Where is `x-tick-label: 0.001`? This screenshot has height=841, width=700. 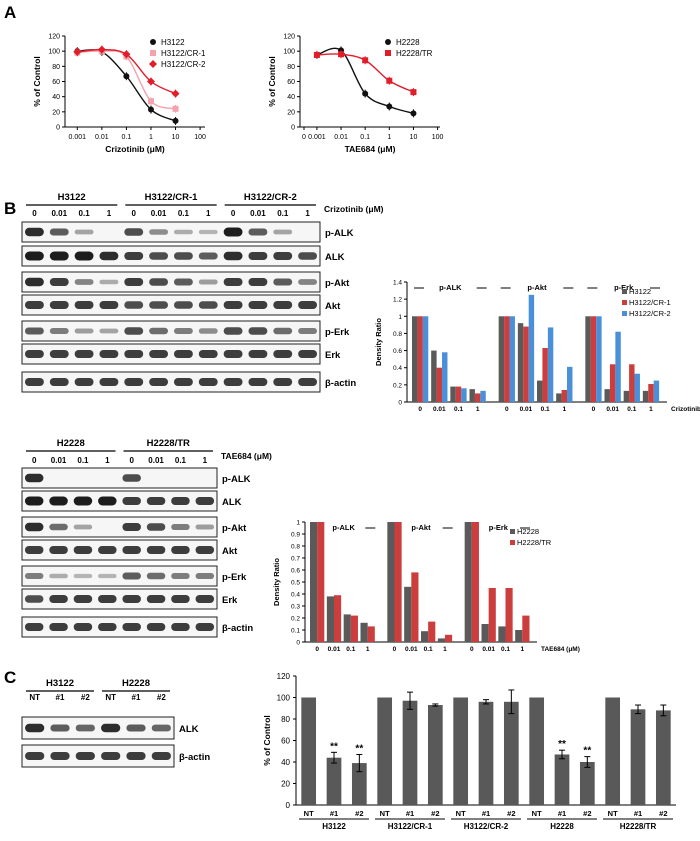
x-tick-label: 0.001 is located at coordinates (78, 137).